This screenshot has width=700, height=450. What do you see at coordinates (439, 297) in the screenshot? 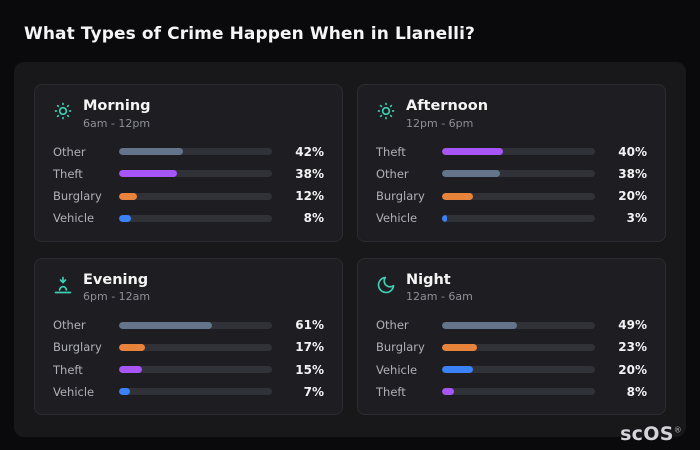
I see `card-subtitle: 12am - 6am` at bounding box center [439, 297].